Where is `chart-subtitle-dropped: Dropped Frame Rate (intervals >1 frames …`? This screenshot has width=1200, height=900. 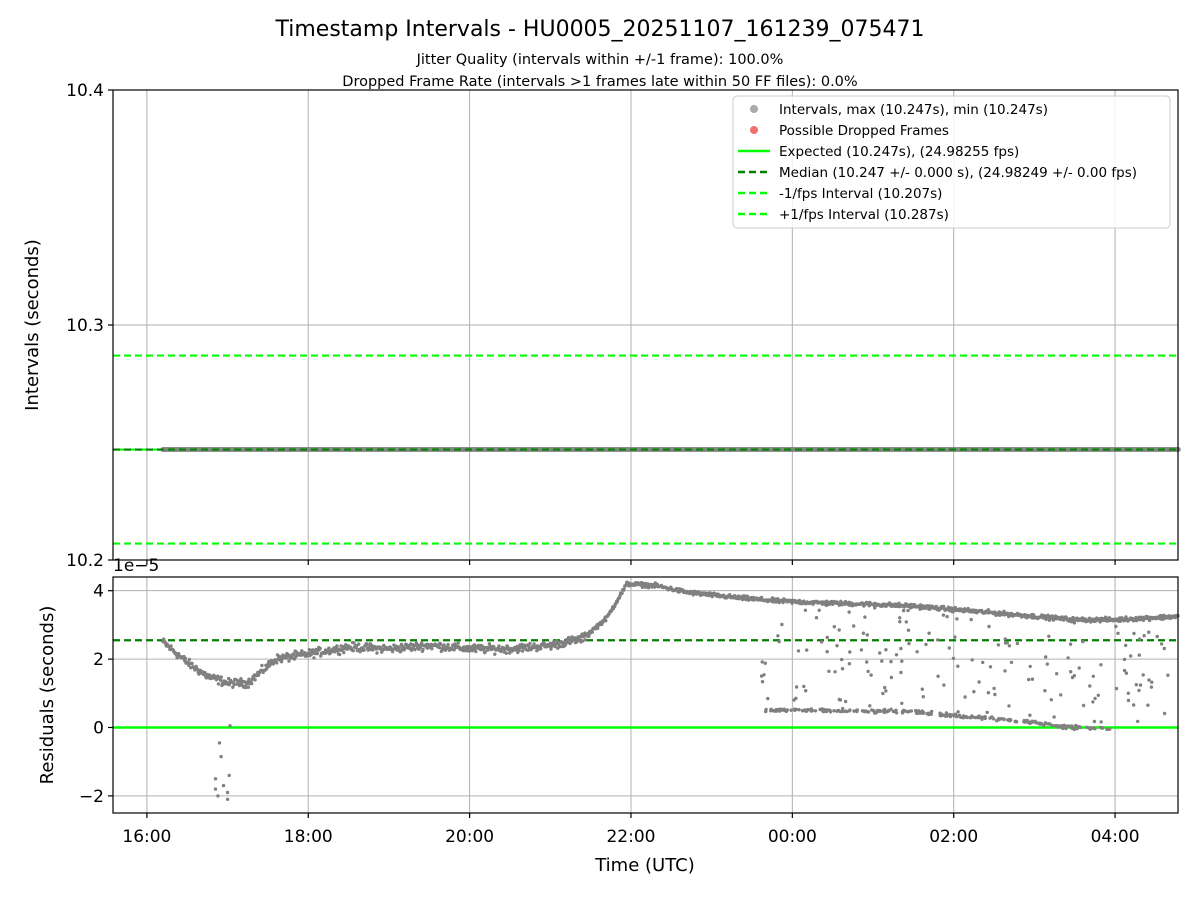
chart-subtitle-dropped: Dropped Frame Rate (intervals >1 frames … is located at coordinates (599, 82).